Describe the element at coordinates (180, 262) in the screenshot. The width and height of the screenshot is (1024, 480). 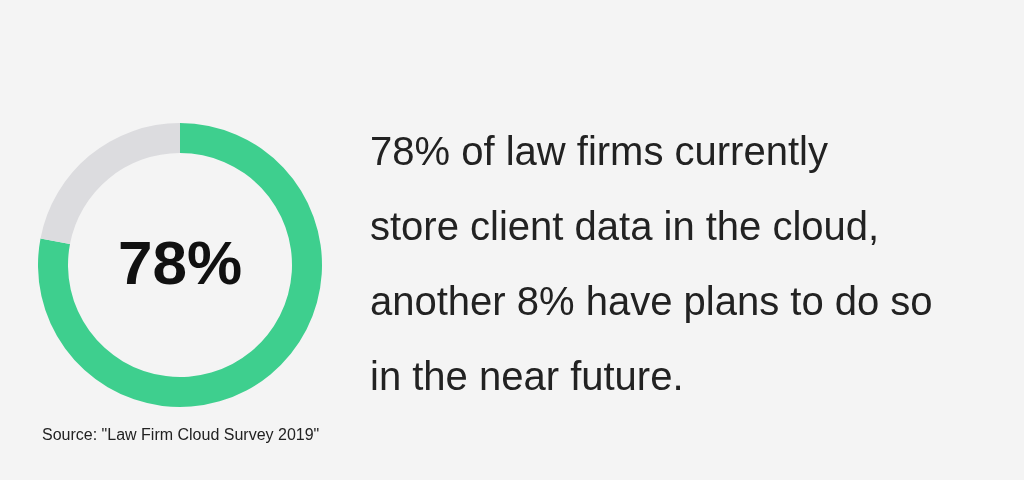
I see `data-label: 78%` at that location.